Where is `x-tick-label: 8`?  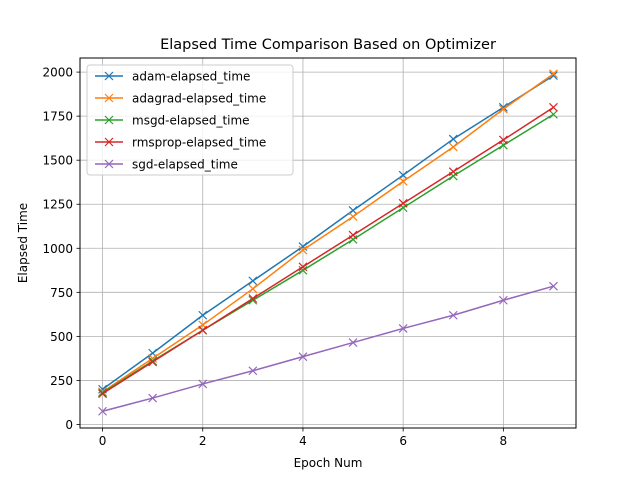
x-tick-label: 8 is located at coordinates (504, 441).